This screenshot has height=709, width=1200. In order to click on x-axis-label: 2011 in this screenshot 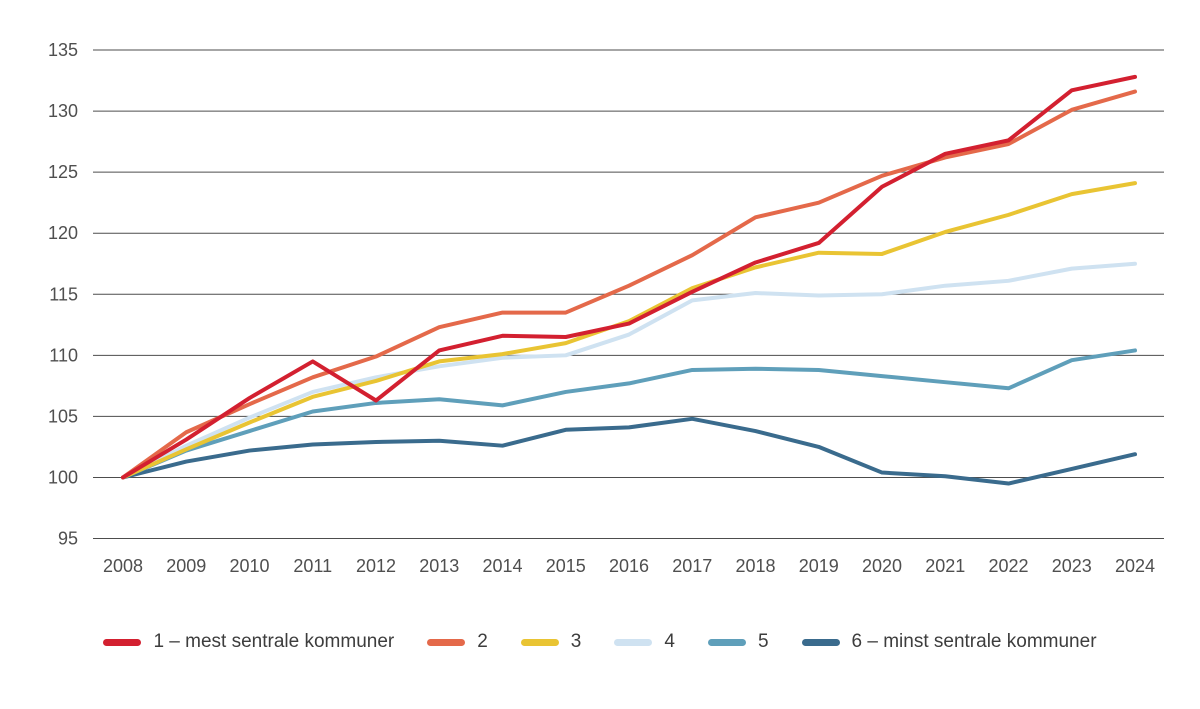, I will do `click(312, 566)`.